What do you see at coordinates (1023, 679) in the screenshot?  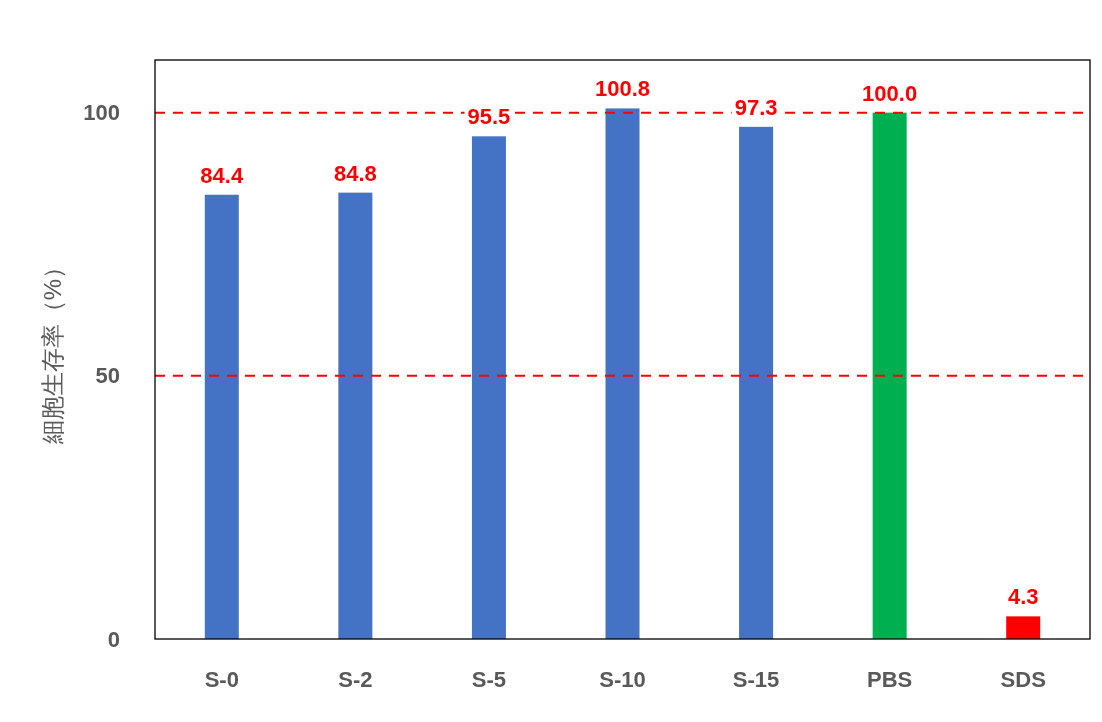 I see `x-tick-label: SDS` at bounding box center [1023, 679].